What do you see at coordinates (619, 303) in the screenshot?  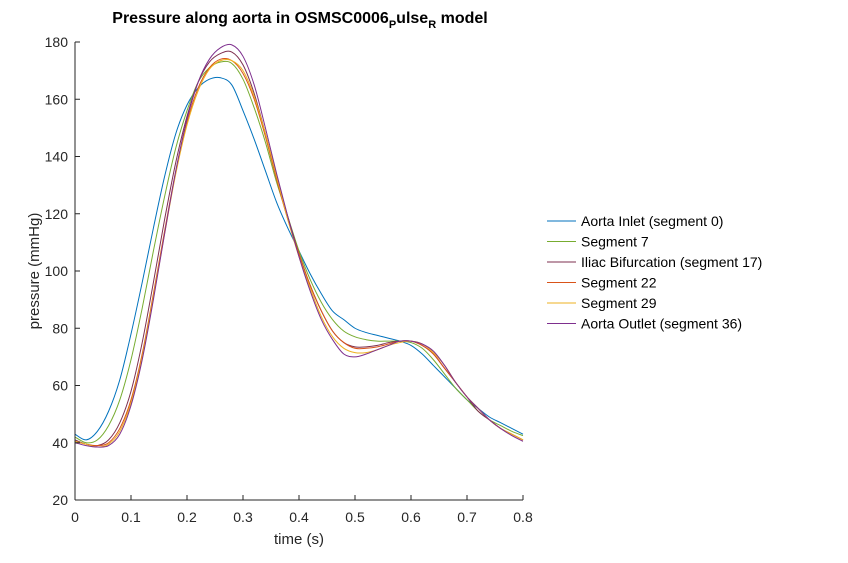 I see `legend-label-4: Segment 29` at bounding box center [619, 303].